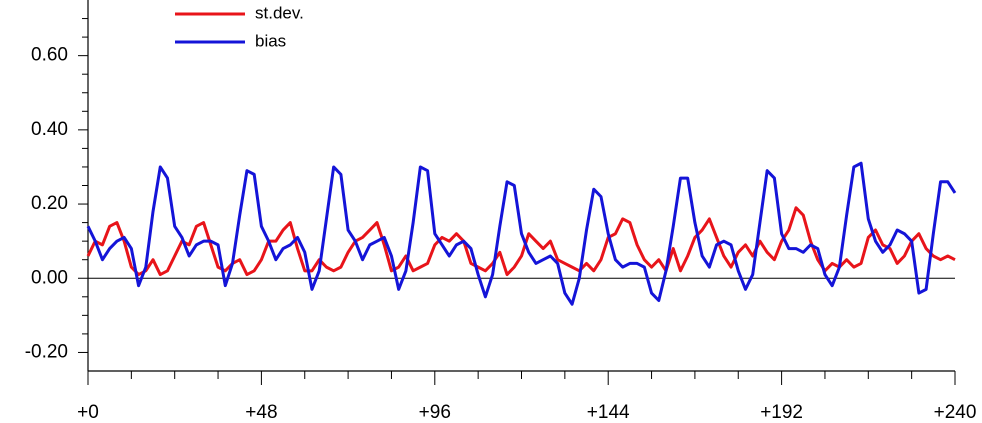  Describe the element at coordinates (270, 40) in the screenshot. I see `legend-label: bias` at that location.